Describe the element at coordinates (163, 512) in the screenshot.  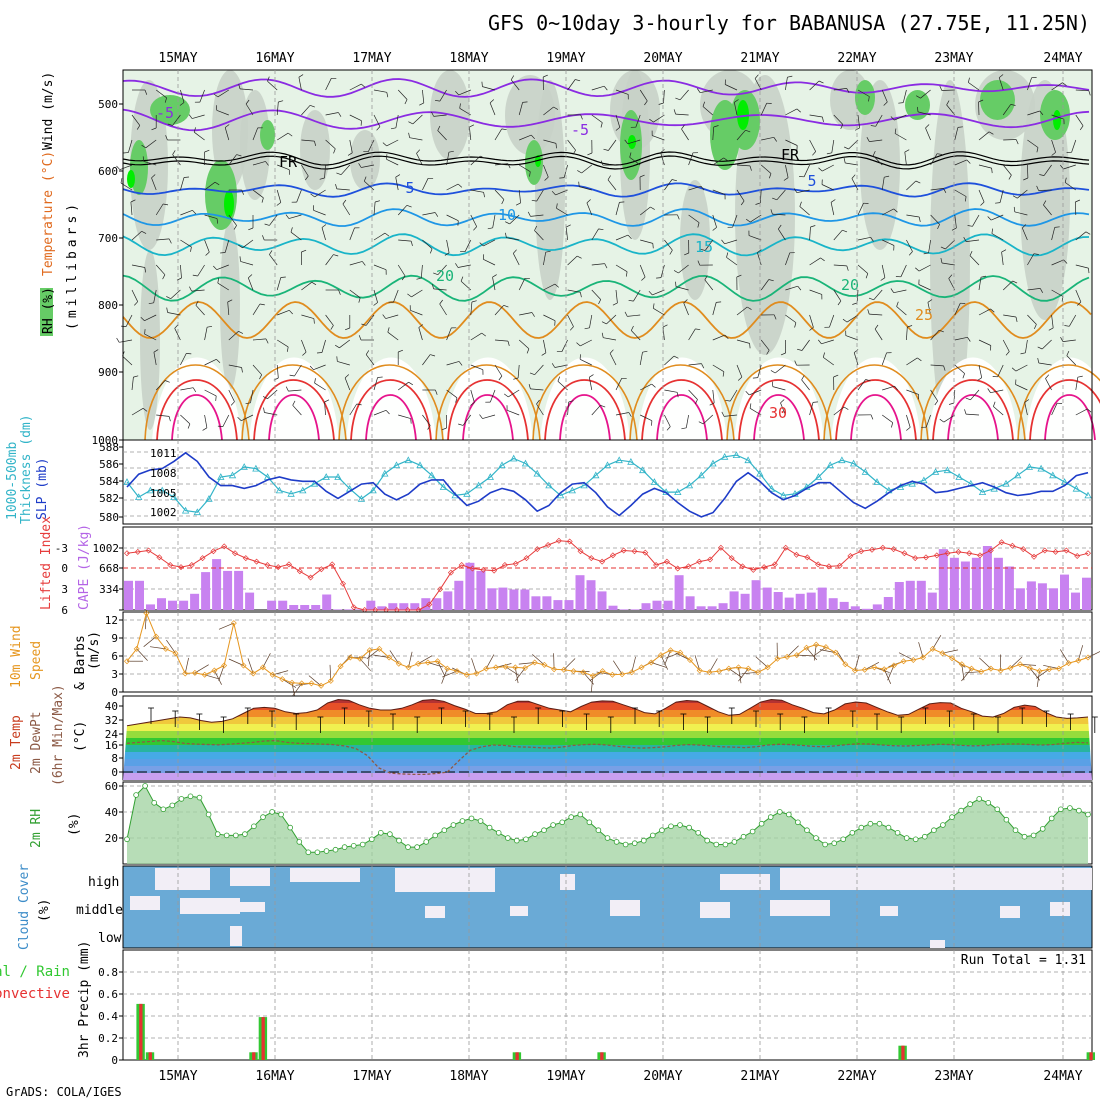
I see `slp-tick: 1002` at that location.